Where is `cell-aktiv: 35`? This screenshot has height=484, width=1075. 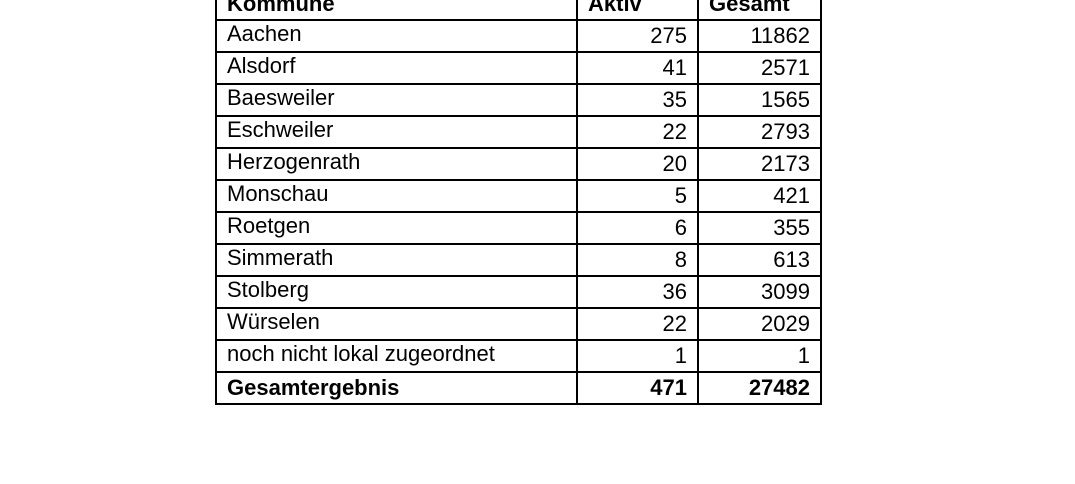
cell-aktiv: 35 is located at coordinates (637, 100).